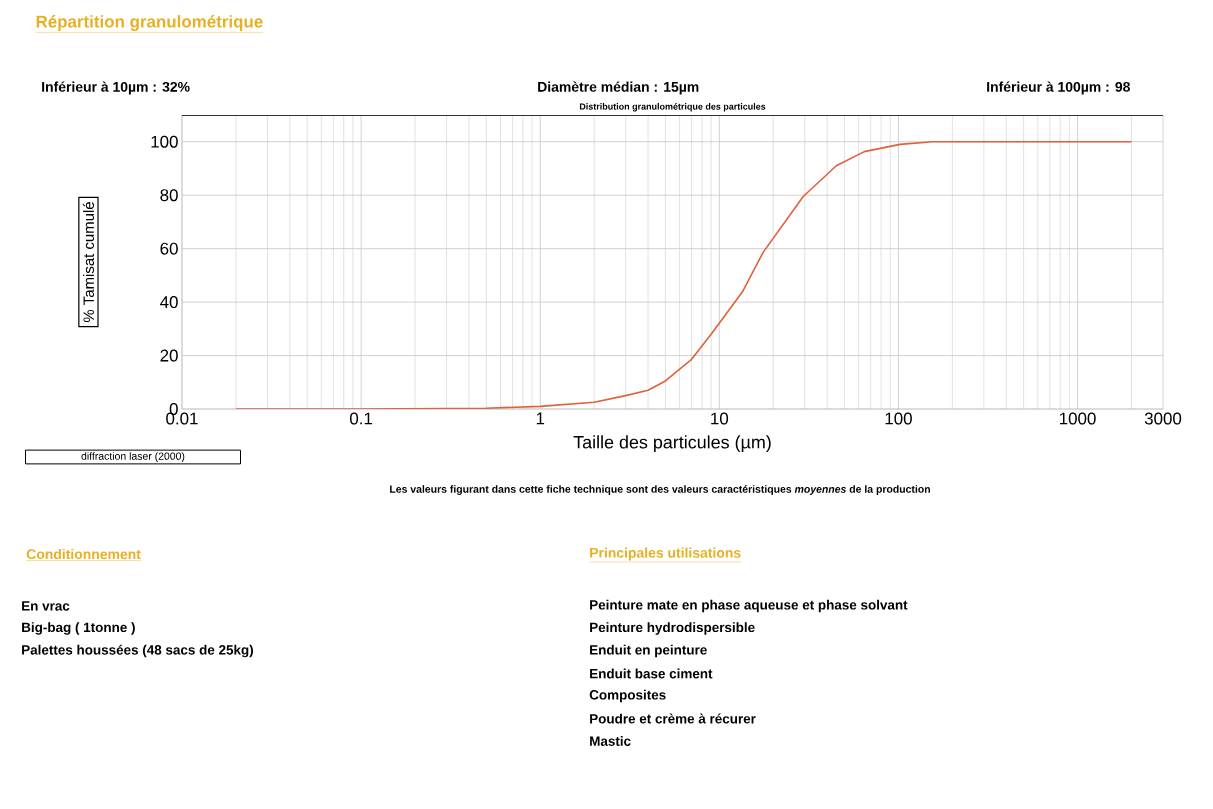  I want to click on y-tick-label: 40, so click(169, 302).